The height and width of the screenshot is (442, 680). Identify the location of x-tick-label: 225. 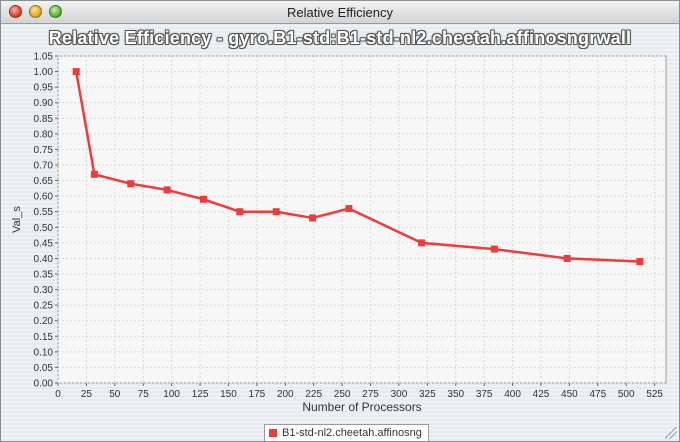
(313, 394).